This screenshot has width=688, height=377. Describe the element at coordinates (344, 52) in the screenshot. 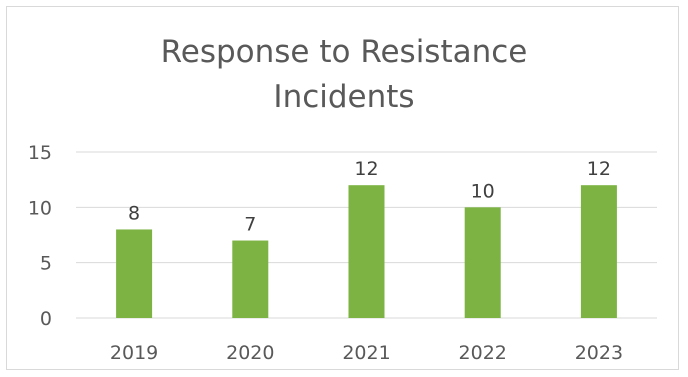

I see `chart-title-line-1: Response to Resistance` at that location.